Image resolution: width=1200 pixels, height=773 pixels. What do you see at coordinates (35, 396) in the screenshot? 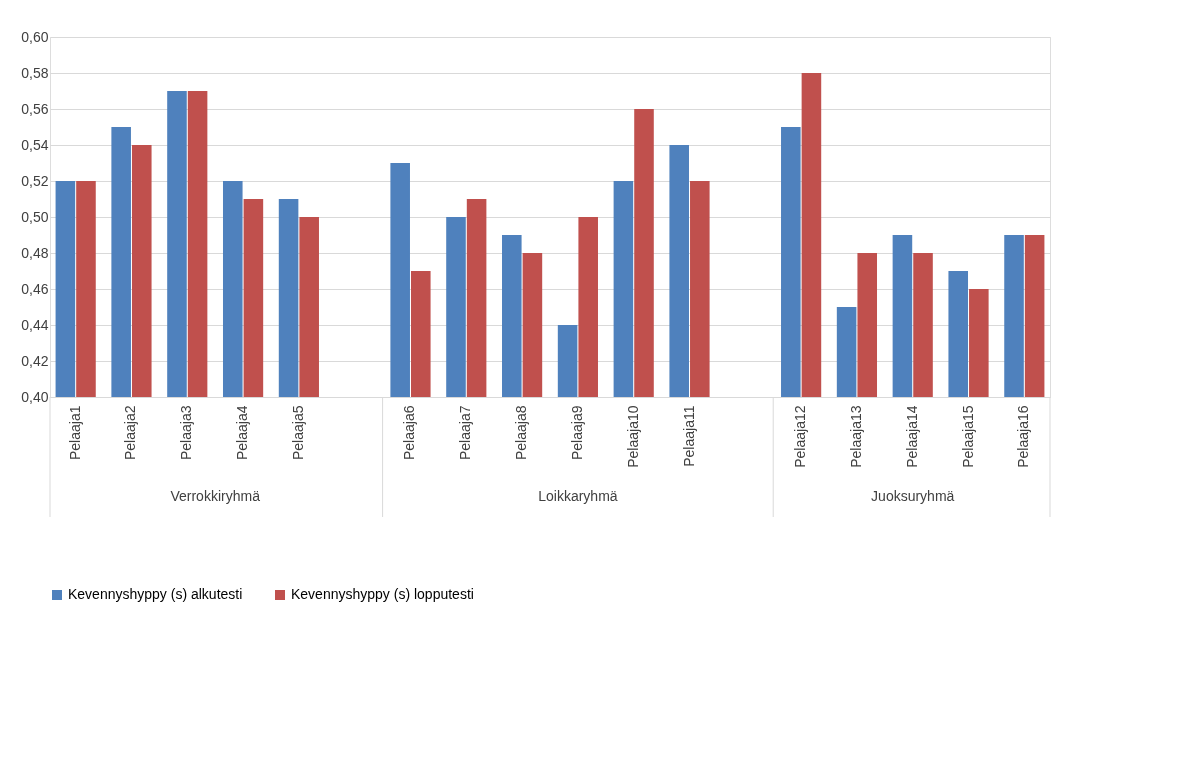
I see `y-tick-label: 0,40` at bounding box center [35, 396].